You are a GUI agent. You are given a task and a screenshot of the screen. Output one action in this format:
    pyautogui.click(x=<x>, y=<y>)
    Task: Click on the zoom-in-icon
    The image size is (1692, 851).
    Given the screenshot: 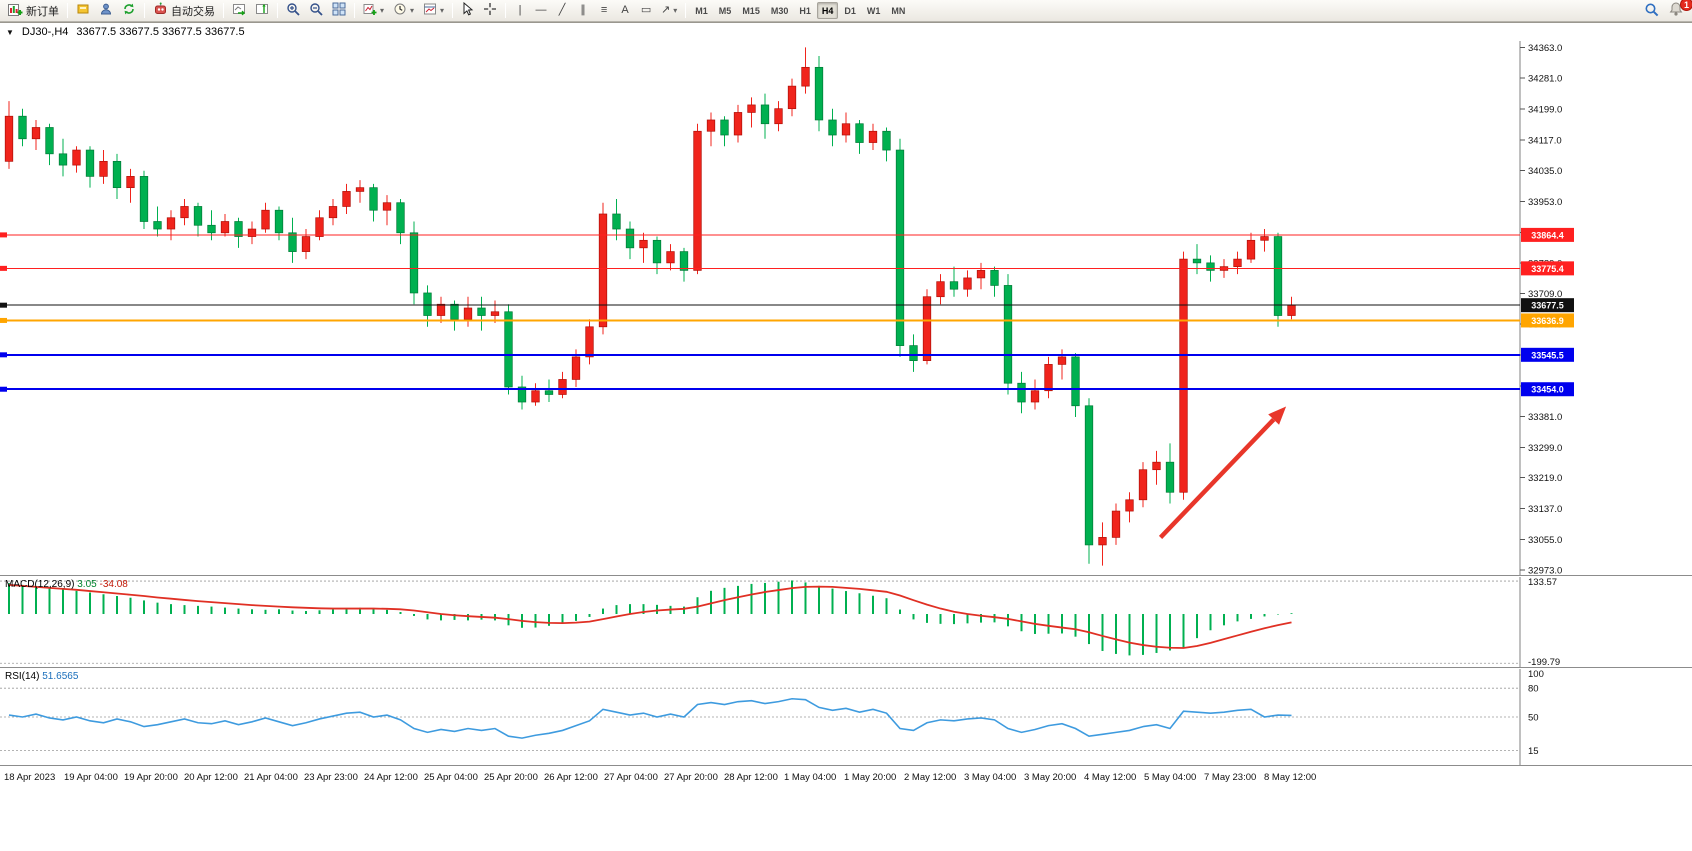 What is the action you would take?
    pyautogui.click(x=293, y=10)
    